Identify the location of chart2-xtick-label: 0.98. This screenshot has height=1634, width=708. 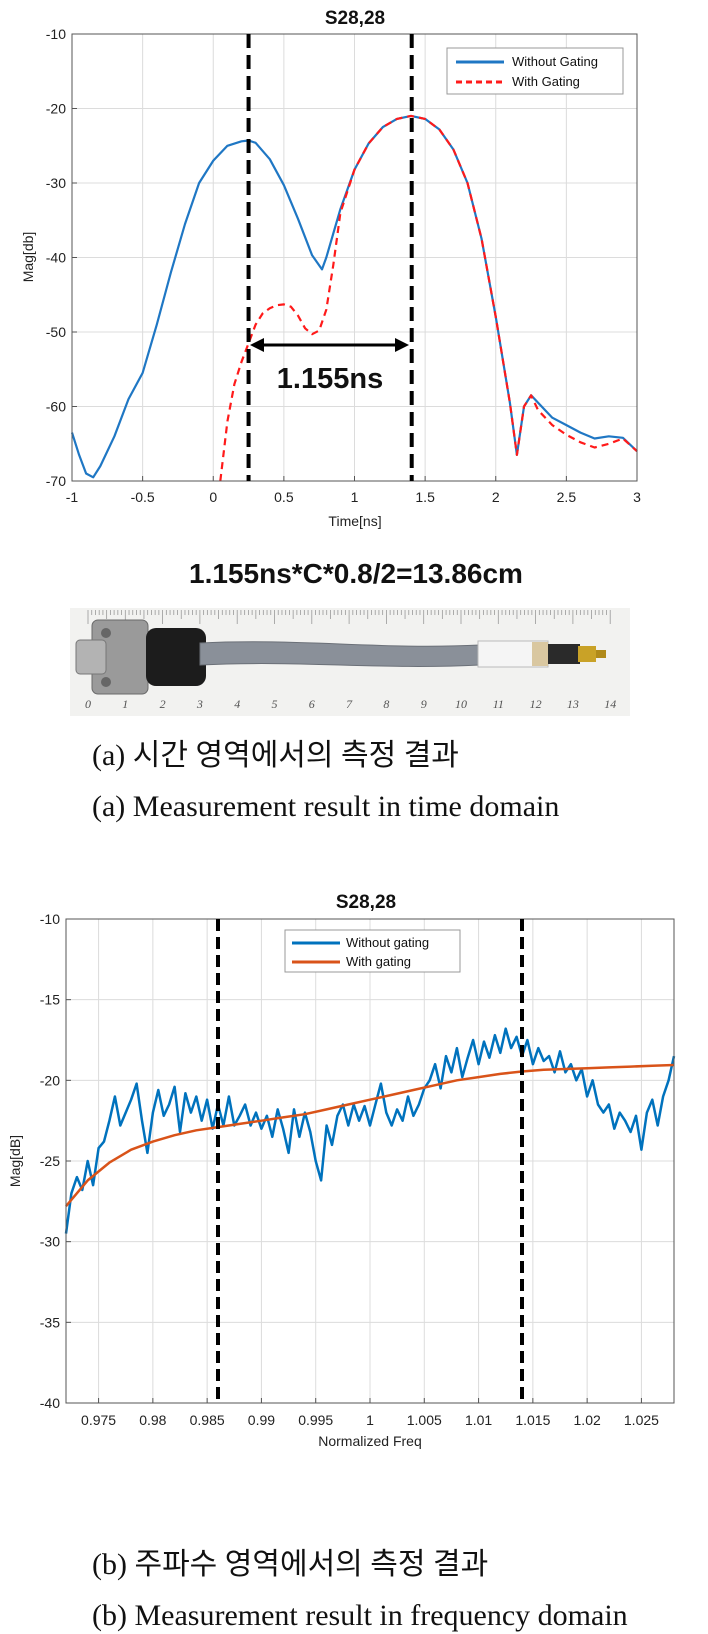
(152, 1420).